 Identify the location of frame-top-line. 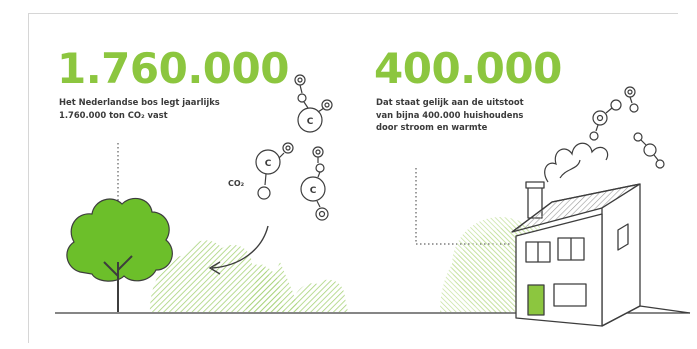
(353, 13).